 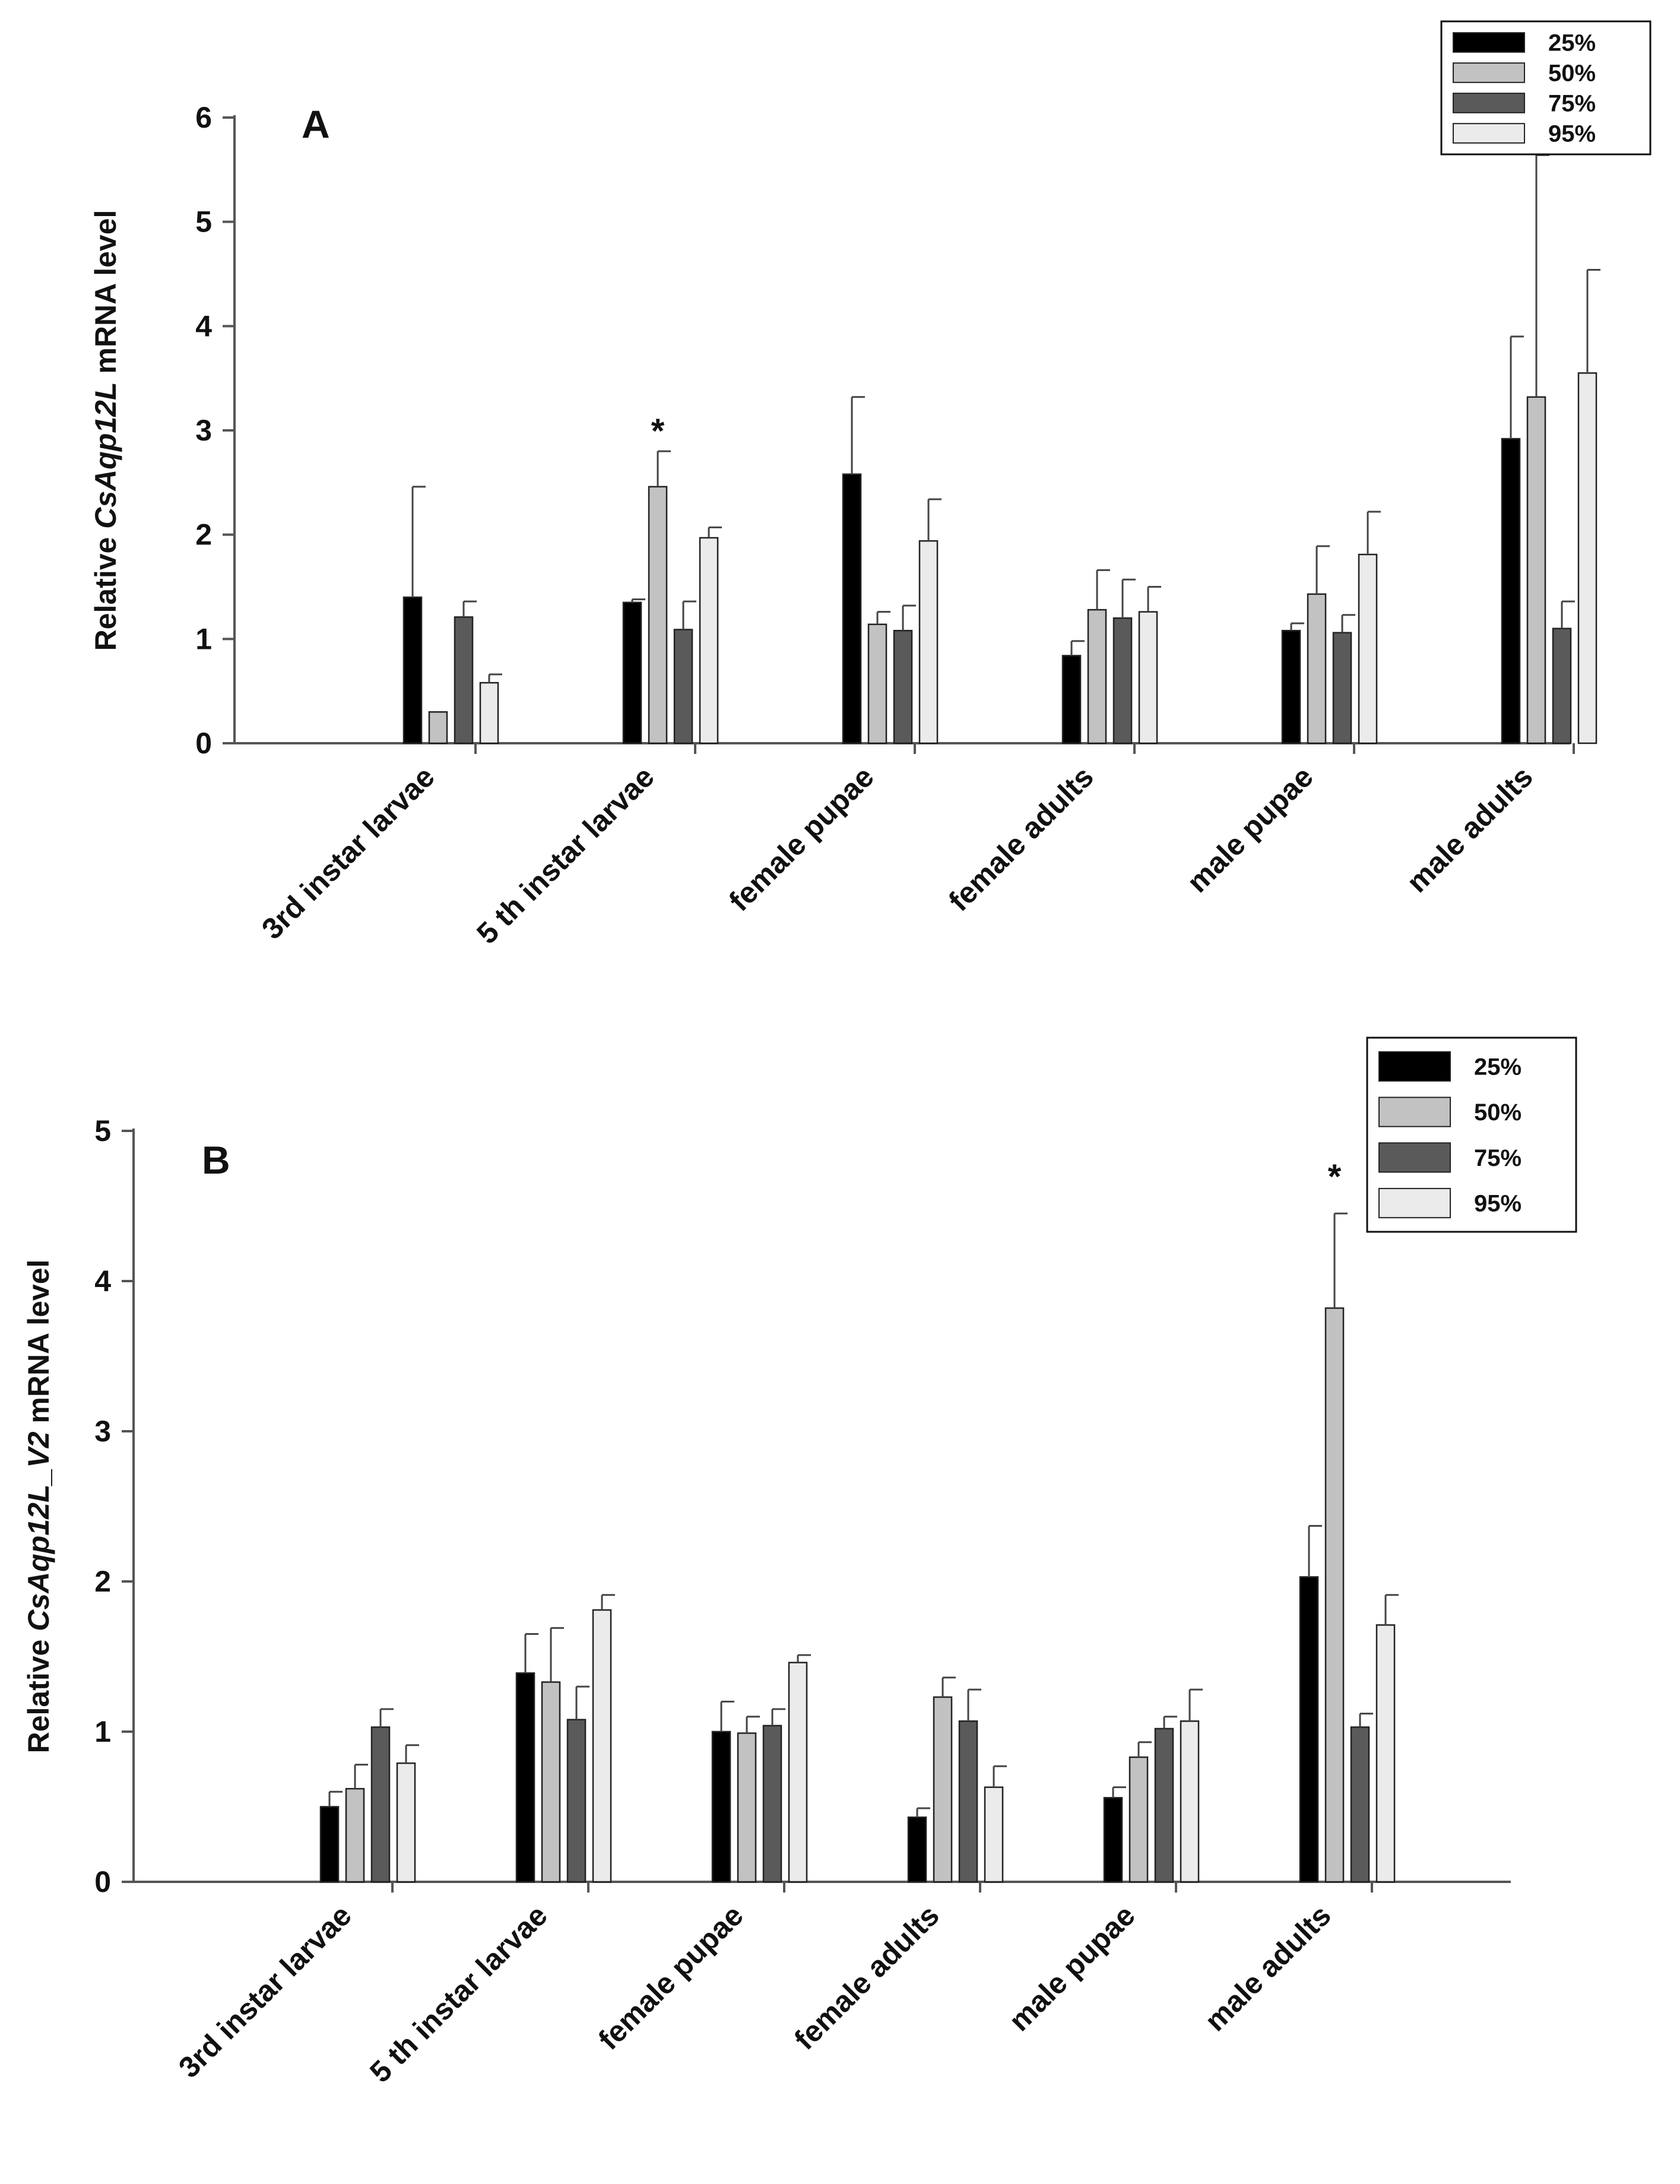 I want to click on legend-label: 75%, so click(x=1572, y=104).